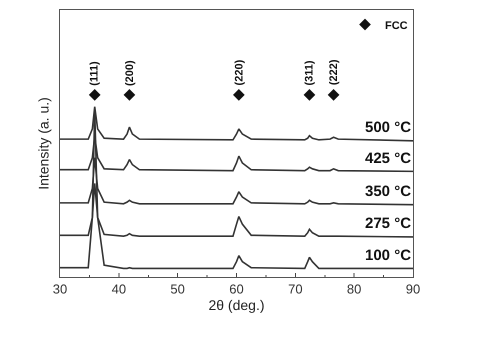 The image size is (497, 337). What do you see at coordinates (236, 289) in the screenshot?
I see `x-tick-label: 60` at bounding box center [236, 289].